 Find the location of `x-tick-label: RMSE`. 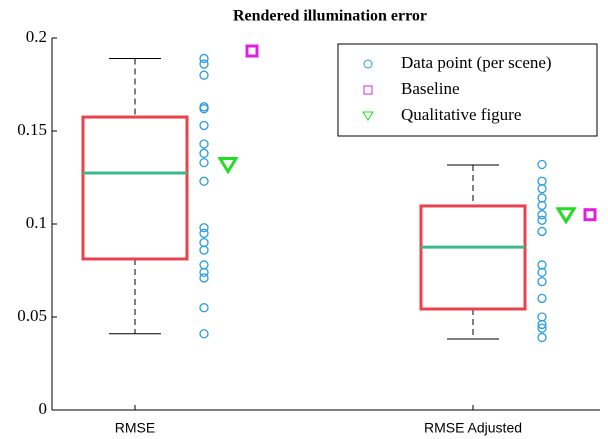

x-tick-label: RMSE is located at coordinates (135, 428).